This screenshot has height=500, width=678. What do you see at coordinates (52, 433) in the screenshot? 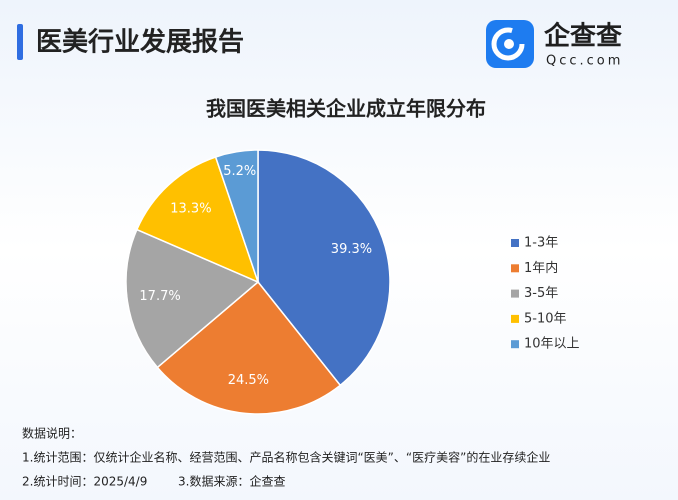
I see `note: 数据说明：` at bounding box center [52, 433].